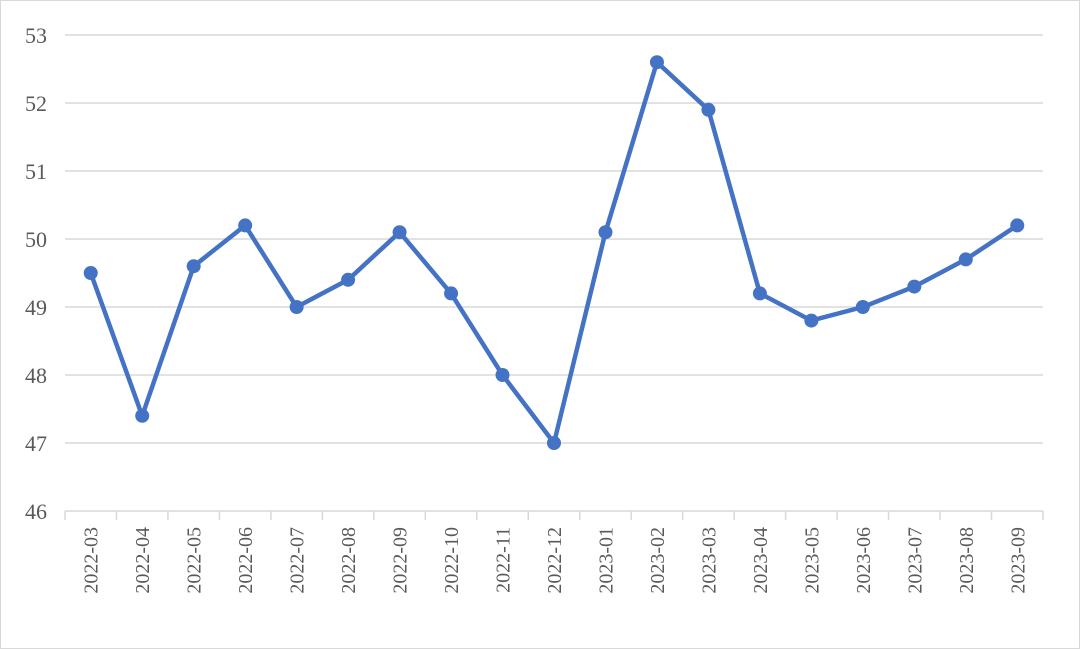  Describe the element at coordinates (709, 560) in the screenshot. I see `x-tick-label: 2023-03` at that location.